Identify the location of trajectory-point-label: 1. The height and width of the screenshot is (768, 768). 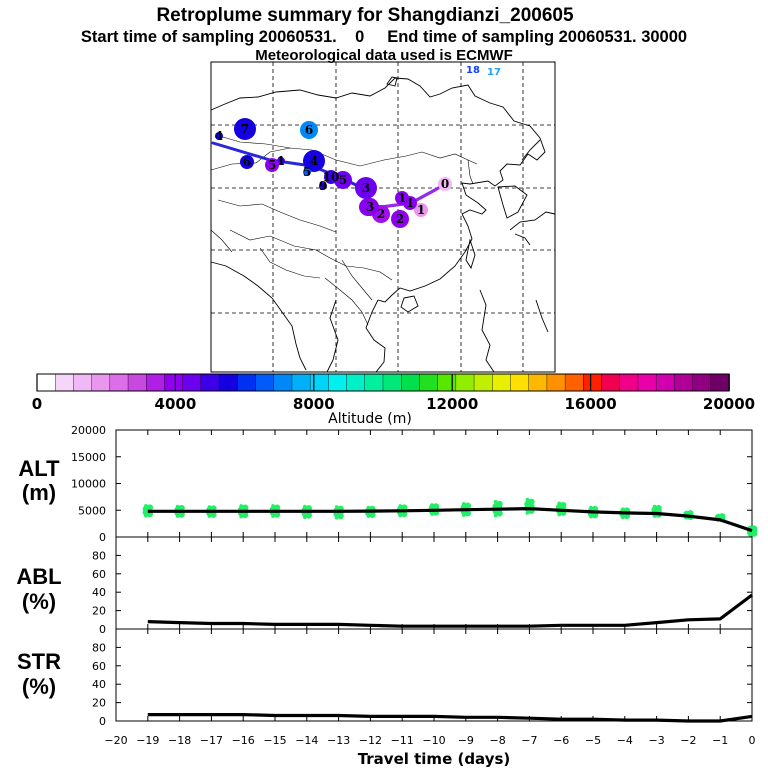
(402, 198).